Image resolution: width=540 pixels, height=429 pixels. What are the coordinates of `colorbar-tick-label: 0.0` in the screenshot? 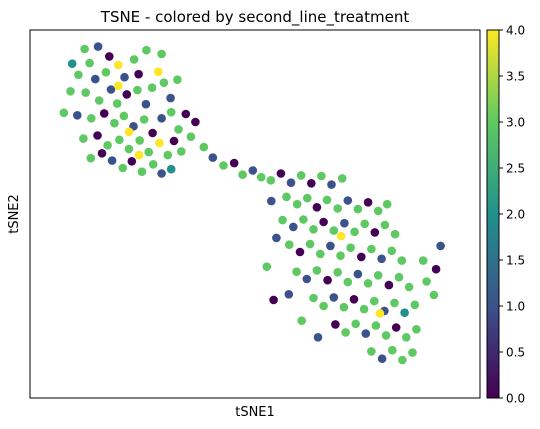 It's located at (515, 399).